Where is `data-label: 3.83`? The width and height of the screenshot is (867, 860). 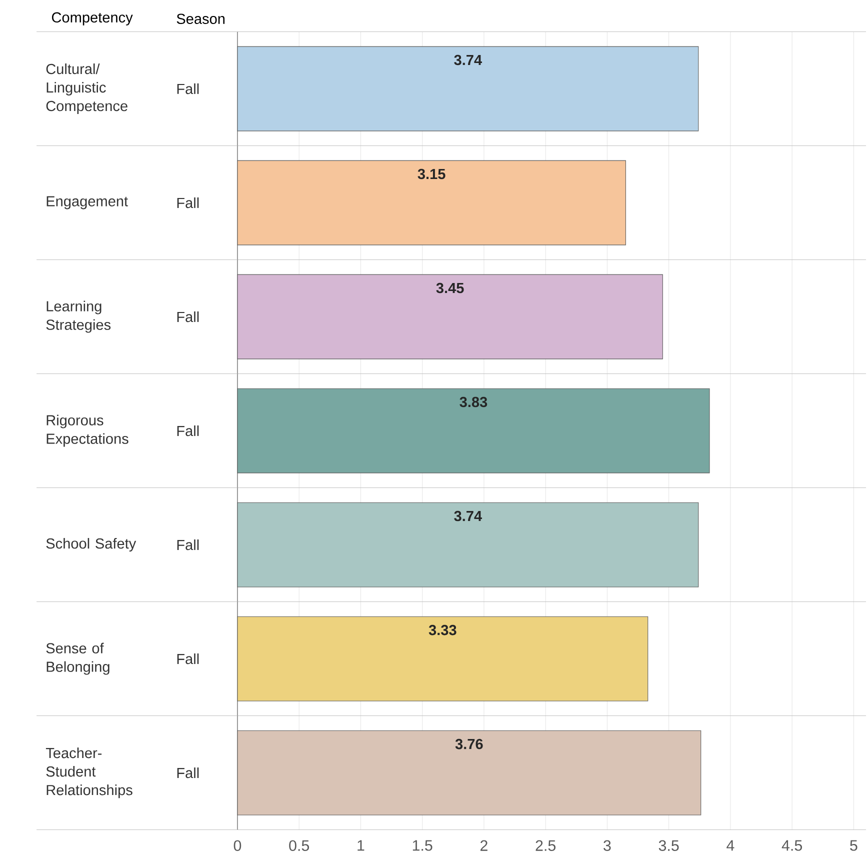
data-label: 3.83 is located at coordinates (474, 402).